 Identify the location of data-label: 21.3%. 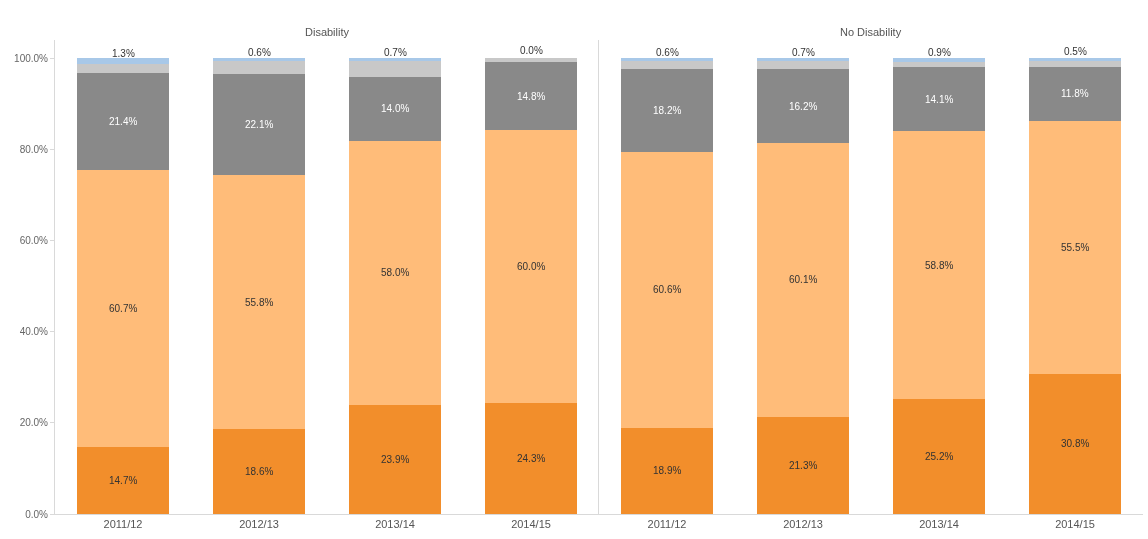
(803, 465).